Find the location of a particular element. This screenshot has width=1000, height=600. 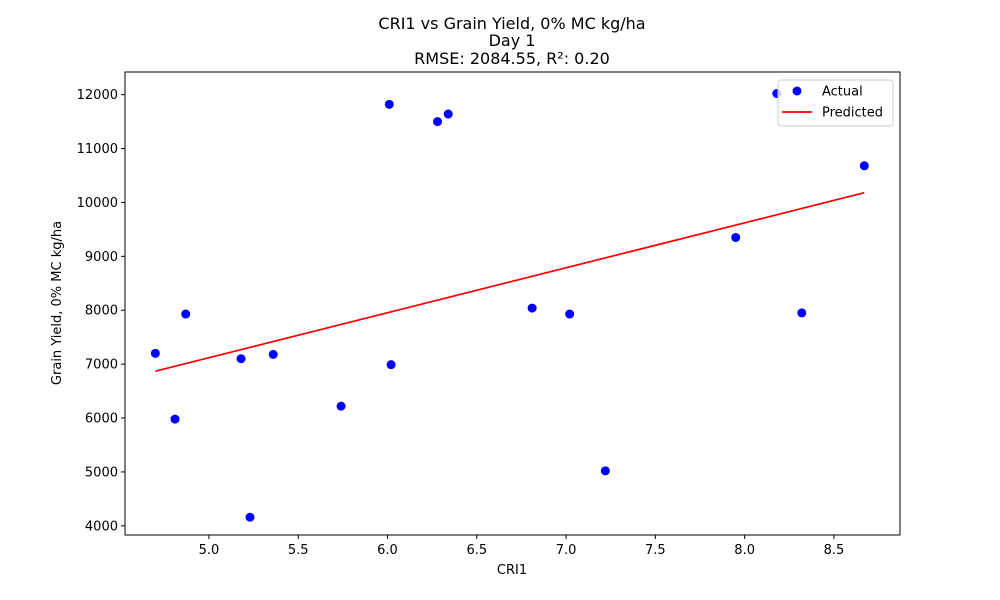

x-tick-label: 6.5 is located at coordinates (476, 550).